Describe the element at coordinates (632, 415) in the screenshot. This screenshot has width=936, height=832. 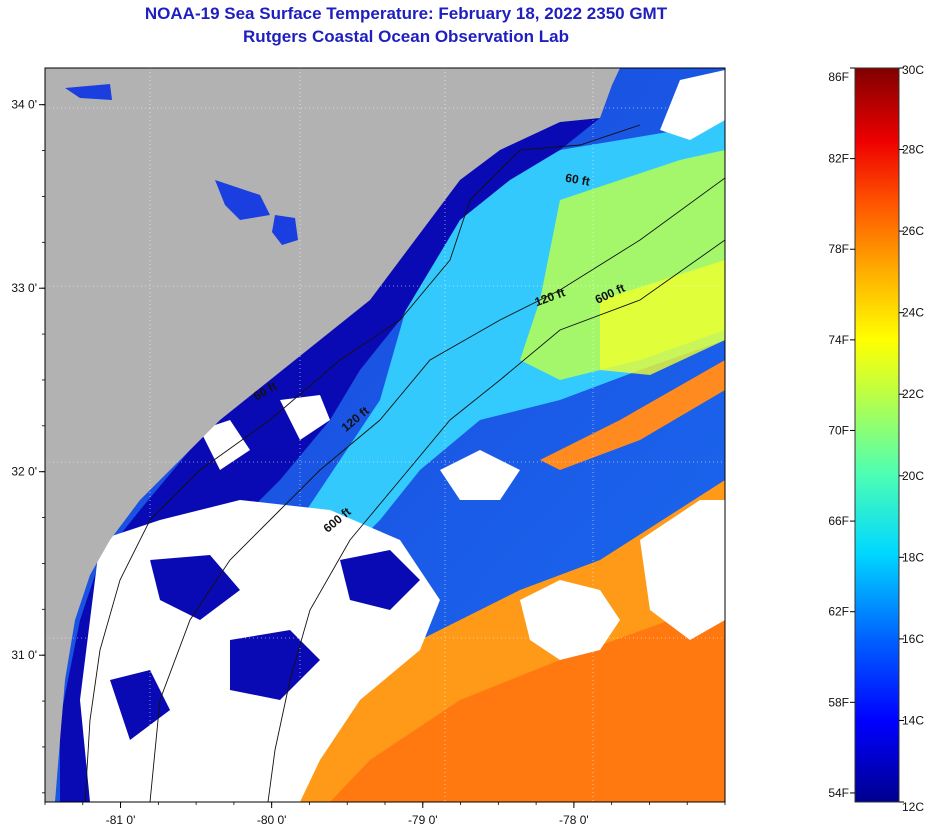
I see `warm-filament` at that location.